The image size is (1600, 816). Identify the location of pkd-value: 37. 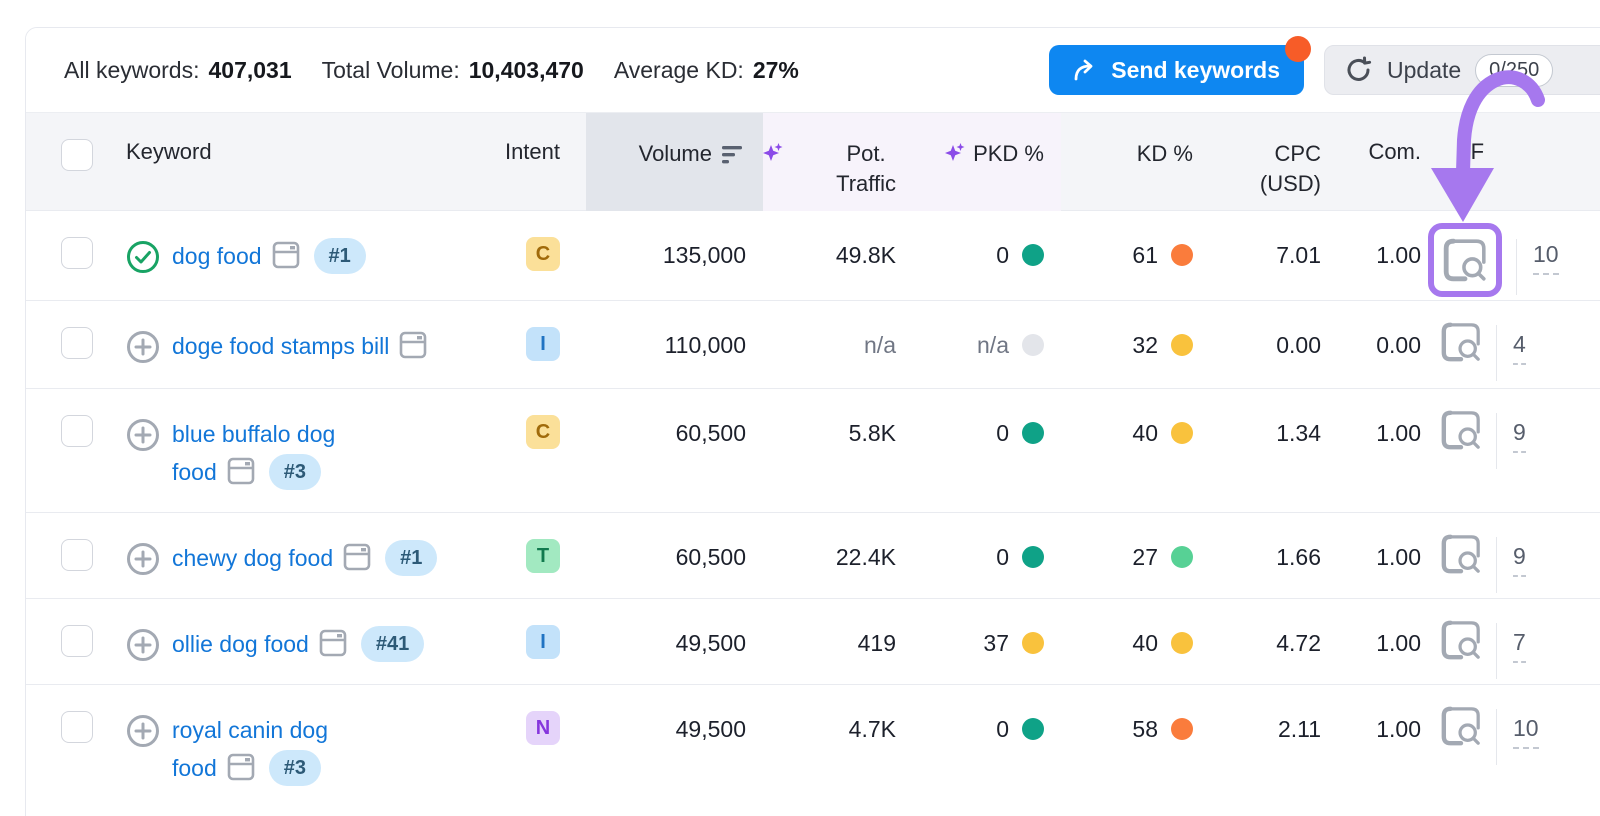
(996, 643).